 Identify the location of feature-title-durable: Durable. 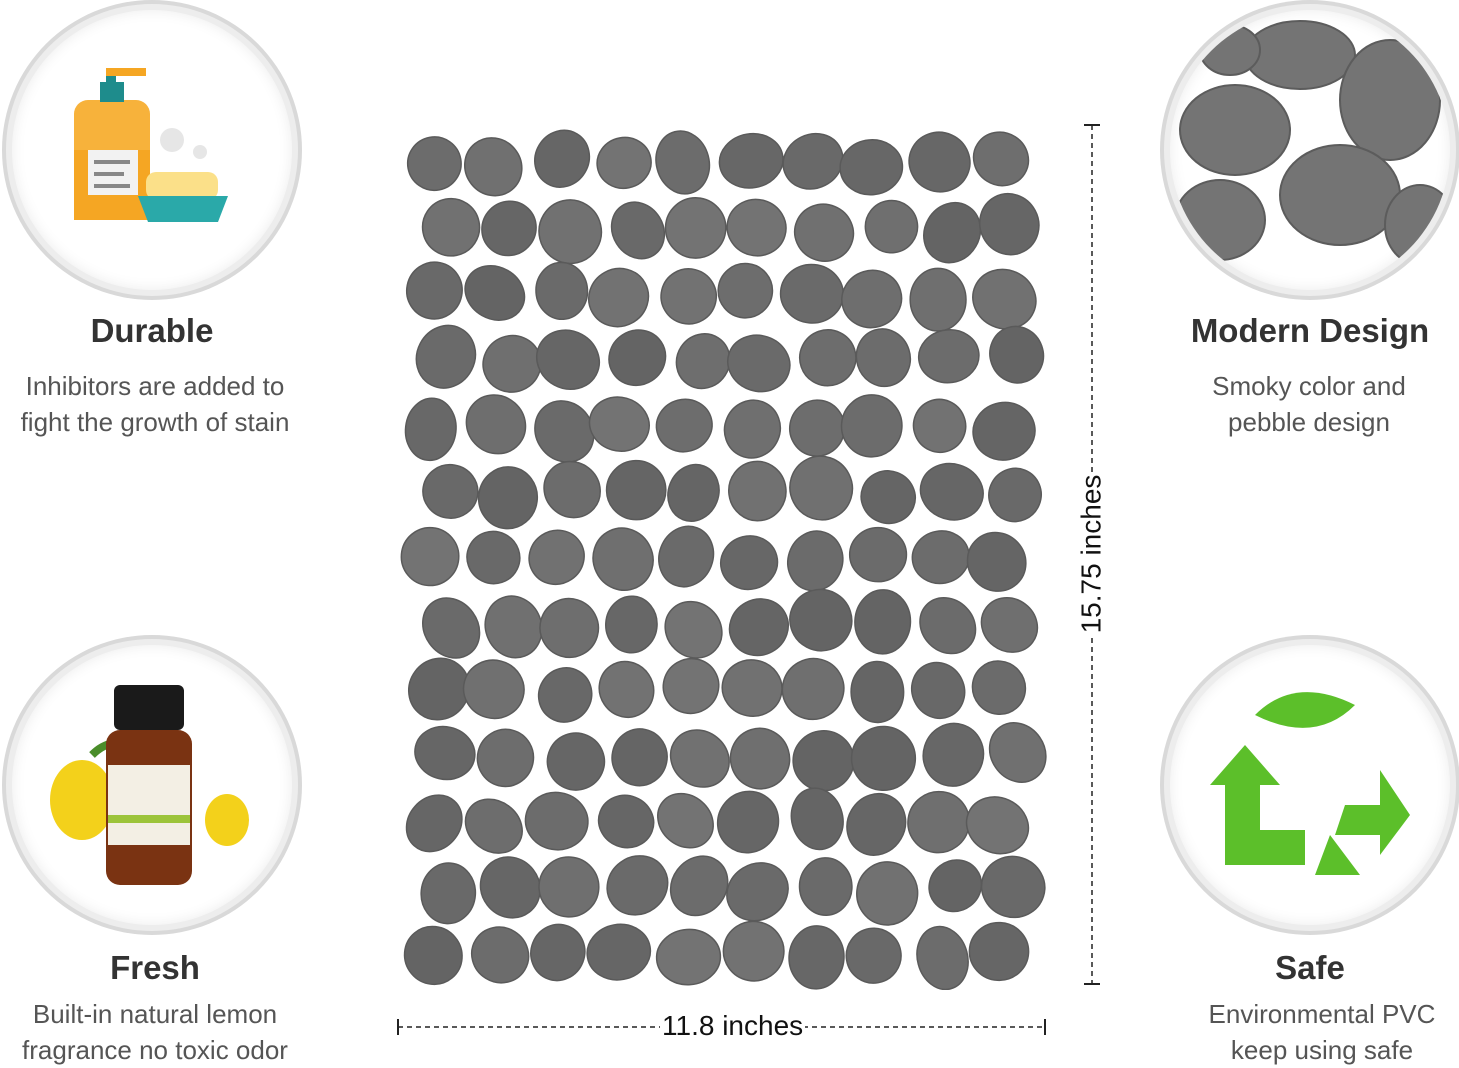
(152, 330).